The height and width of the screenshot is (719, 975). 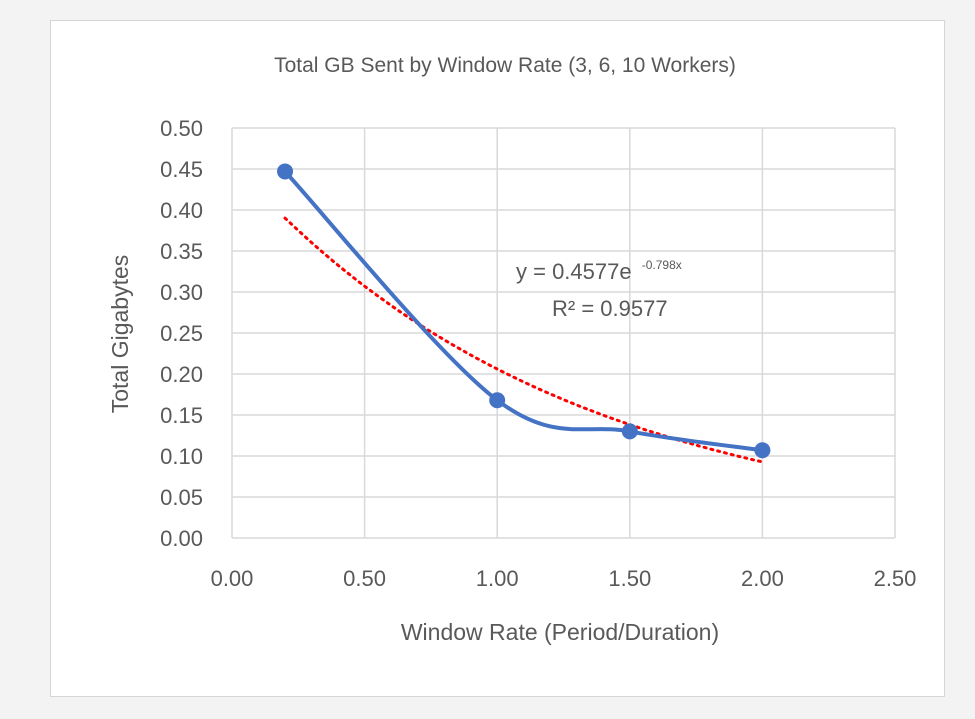 I want to click on trendline-equation: y = 0.4577e -0.798x, so click(x=599, y=271).